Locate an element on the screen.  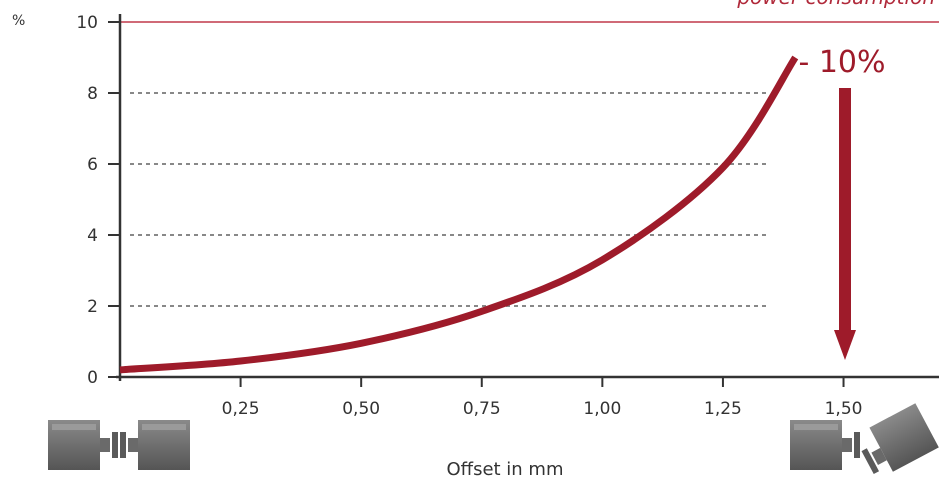
x-tick-label-0: 0,25 is located at coordinates (241, 409).